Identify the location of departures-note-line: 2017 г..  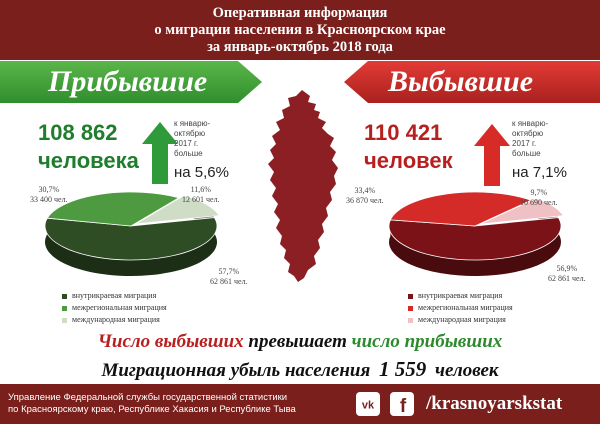
(524, 143).